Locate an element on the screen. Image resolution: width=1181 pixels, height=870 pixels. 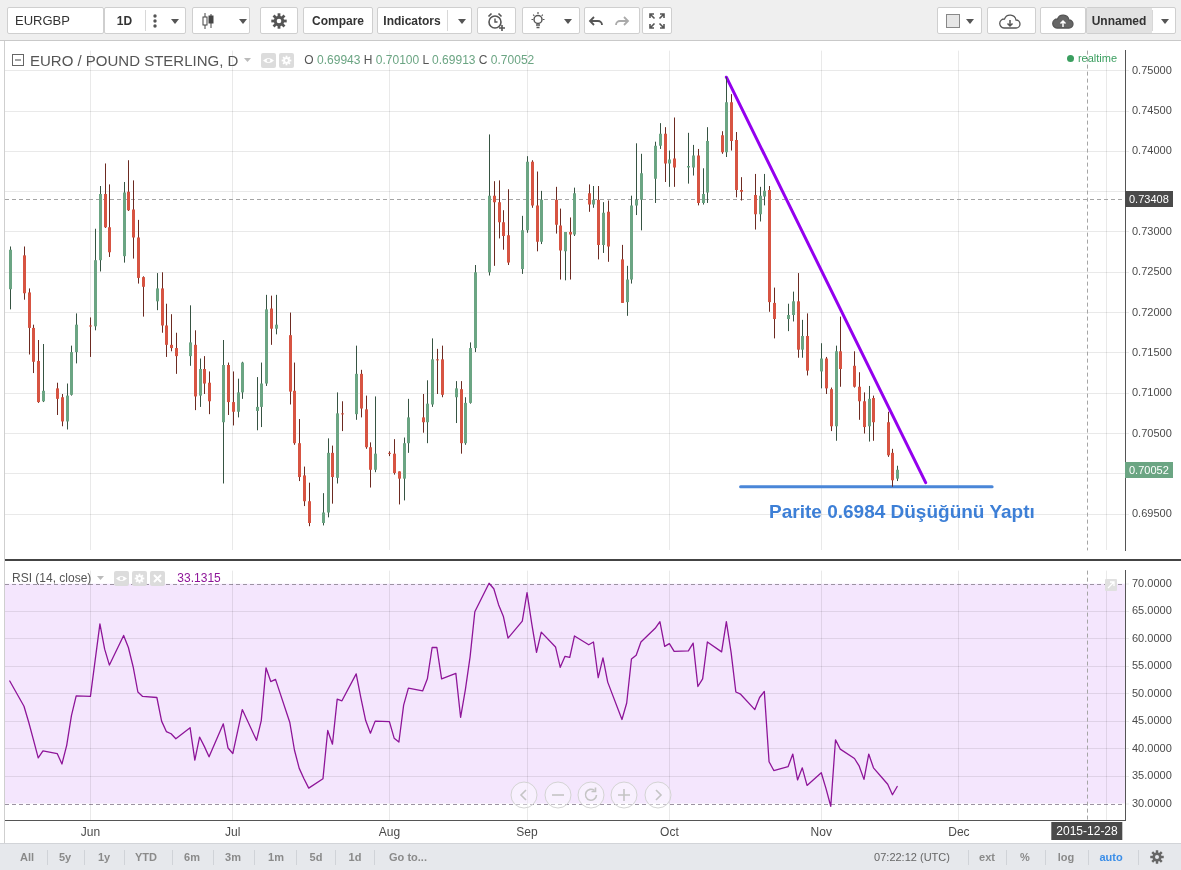
text: All is located at coordinates (27, 857).